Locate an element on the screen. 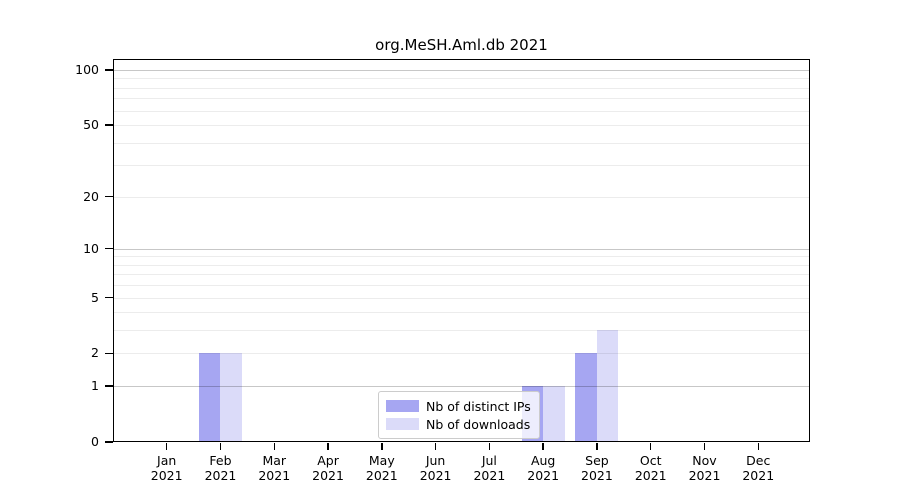  x-tick-month: May is located at coordinates (381, 460).